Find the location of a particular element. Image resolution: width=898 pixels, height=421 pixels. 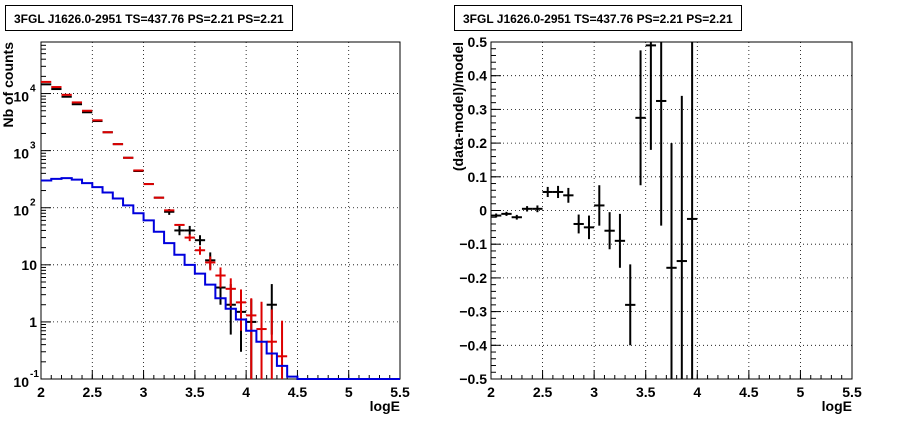

y-tick-exponent: 3 is located at coordinates (33, 146).